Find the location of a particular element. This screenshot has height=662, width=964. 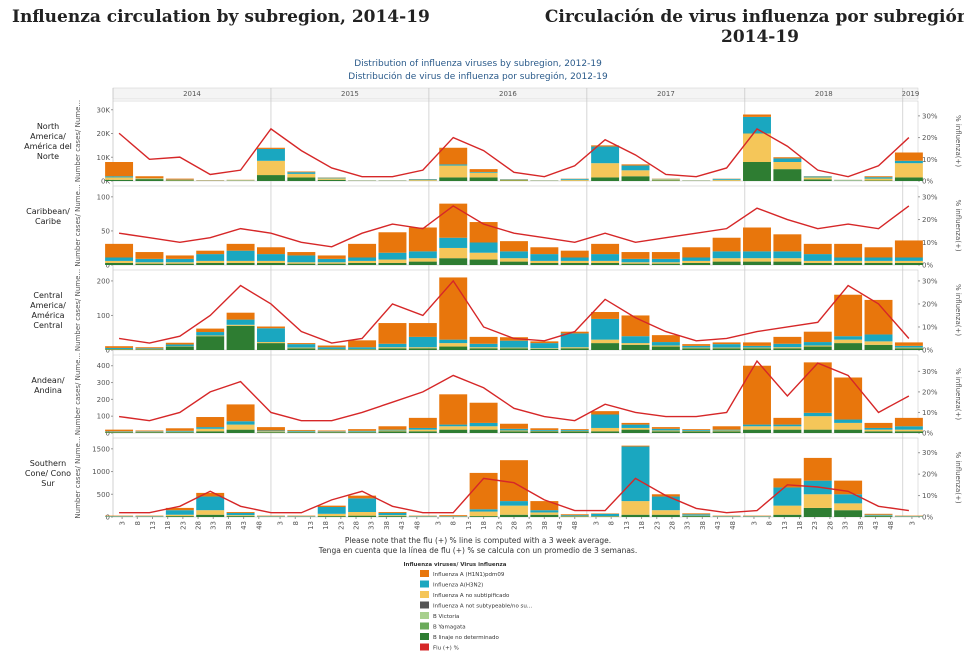

x-tick-label: 18 is located at coordinates (800, 525).